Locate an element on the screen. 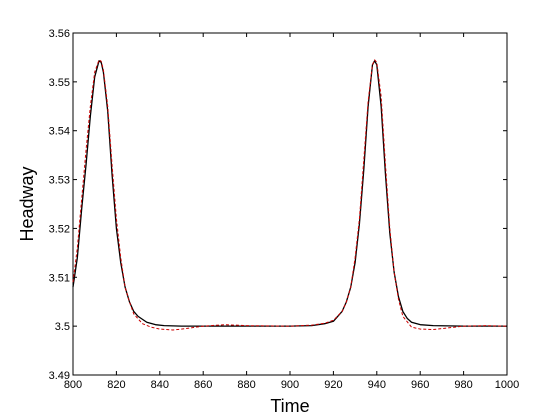  y-axis-label: Headway is located at coordinates (27, 203).